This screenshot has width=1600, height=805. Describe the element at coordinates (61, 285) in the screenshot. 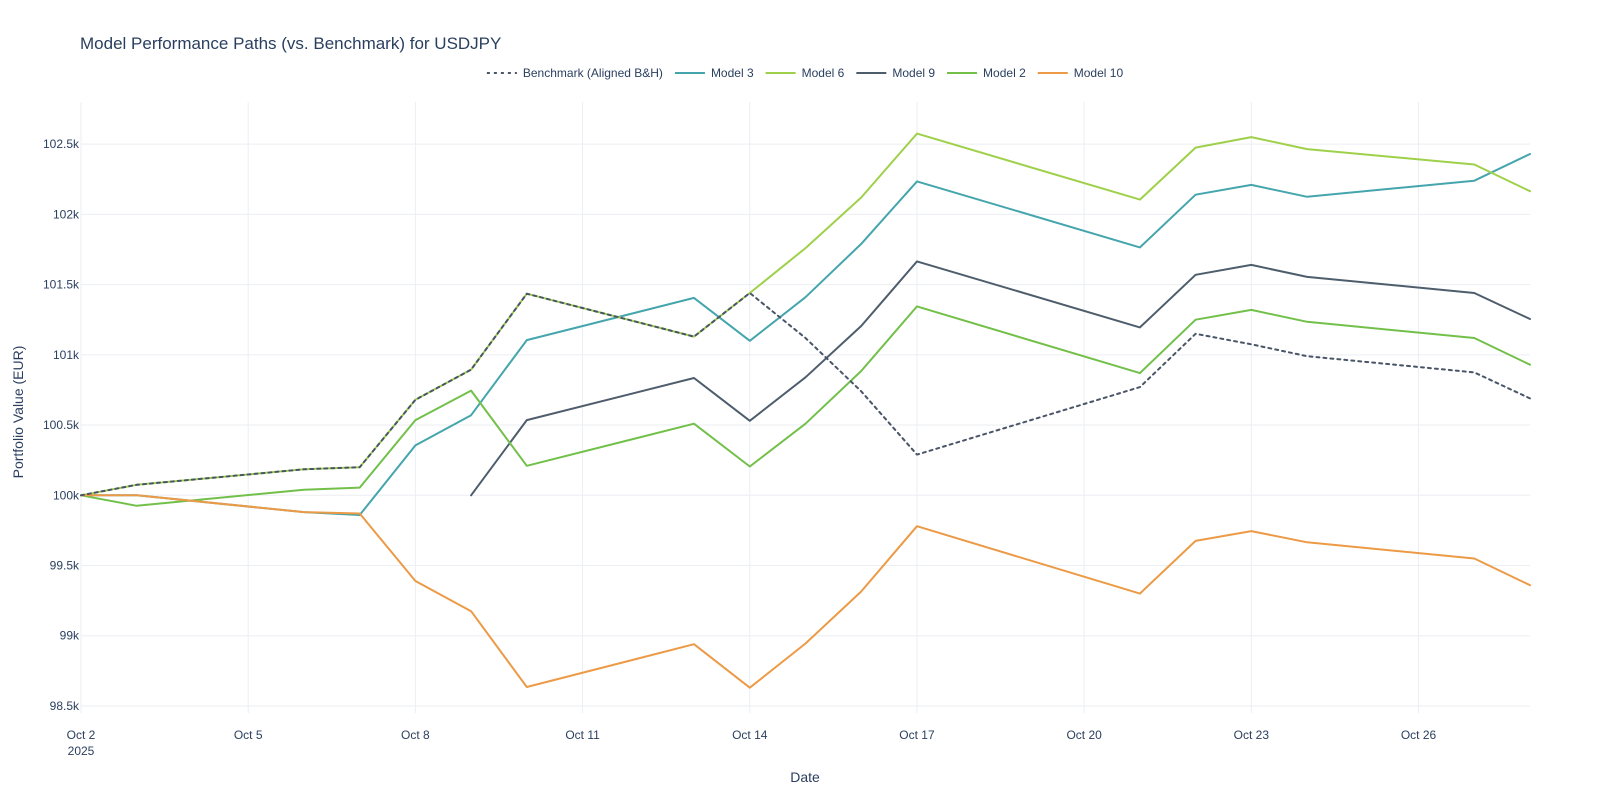

I see `y-tick-label: 101.5k` at that location.